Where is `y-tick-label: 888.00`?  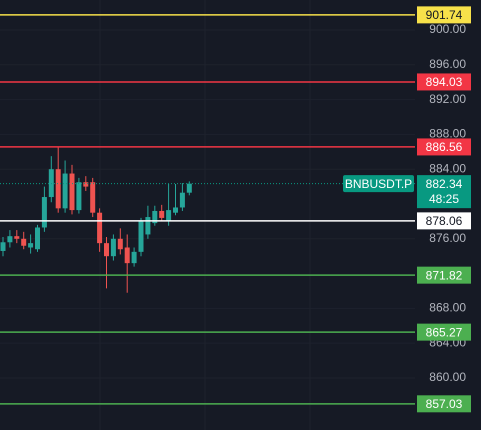 y-tick-label: 888.00 is located at coordinates (447, 134).